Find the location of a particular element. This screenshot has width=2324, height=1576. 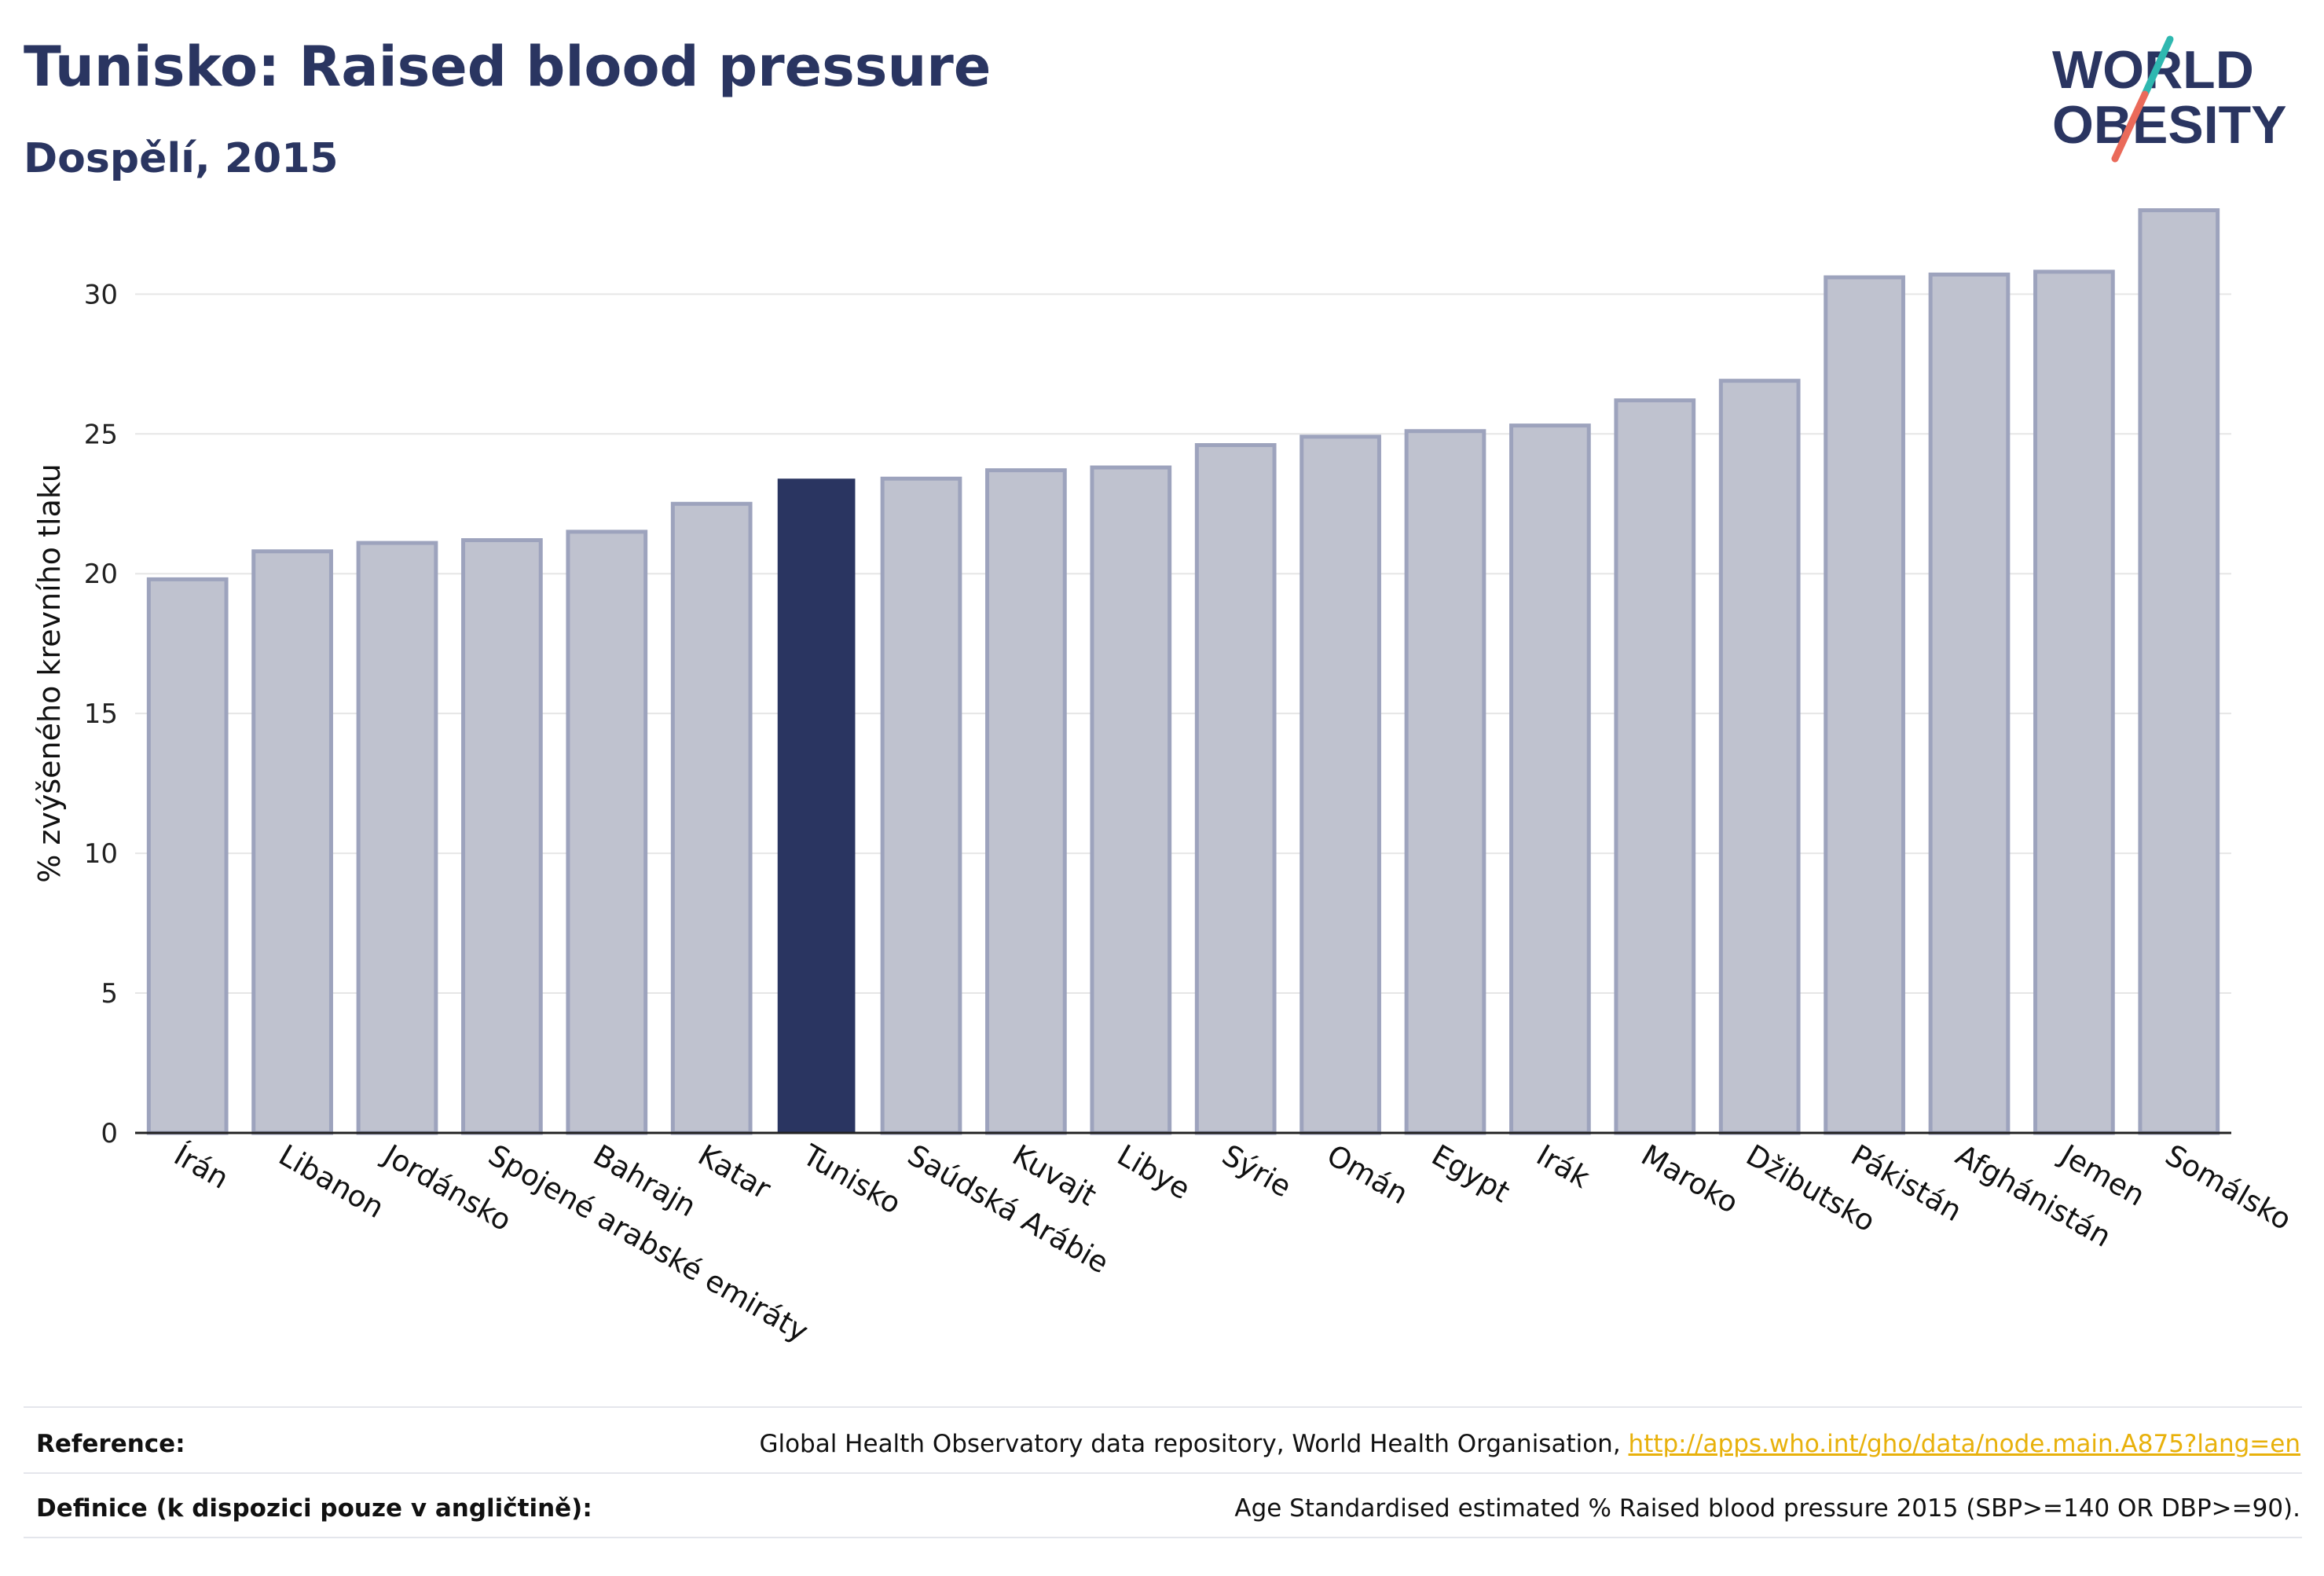

y-tick-label: 15 is located at coordinates (101, 714).